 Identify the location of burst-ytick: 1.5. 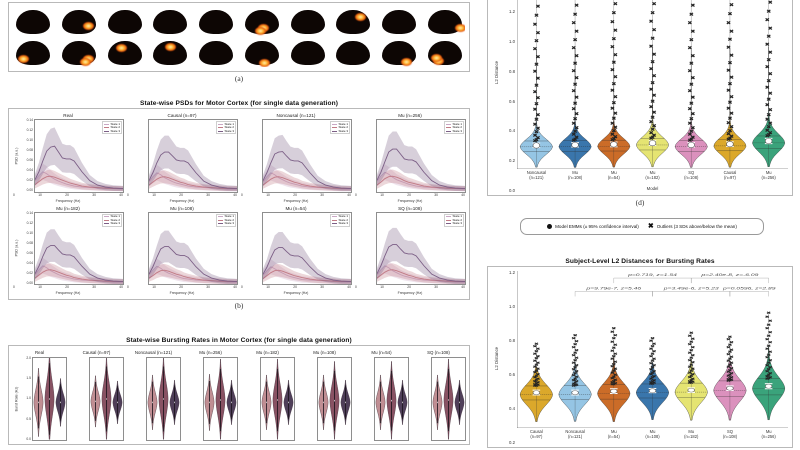
(28, 378).